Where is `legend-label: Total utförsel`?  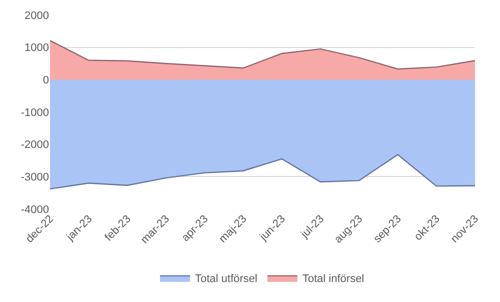
legend-label: Total utförsel is located at coordinates (226, 279).